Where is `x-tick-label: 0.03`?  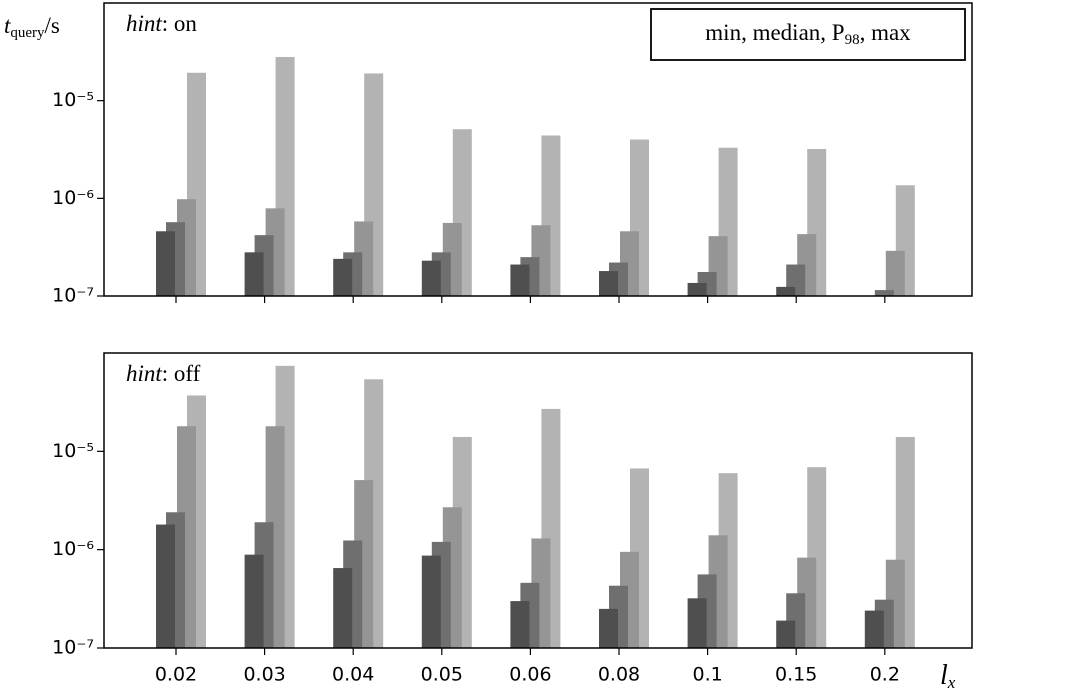
x-tick-label: 0.03 is located at coordinates (264, 675).